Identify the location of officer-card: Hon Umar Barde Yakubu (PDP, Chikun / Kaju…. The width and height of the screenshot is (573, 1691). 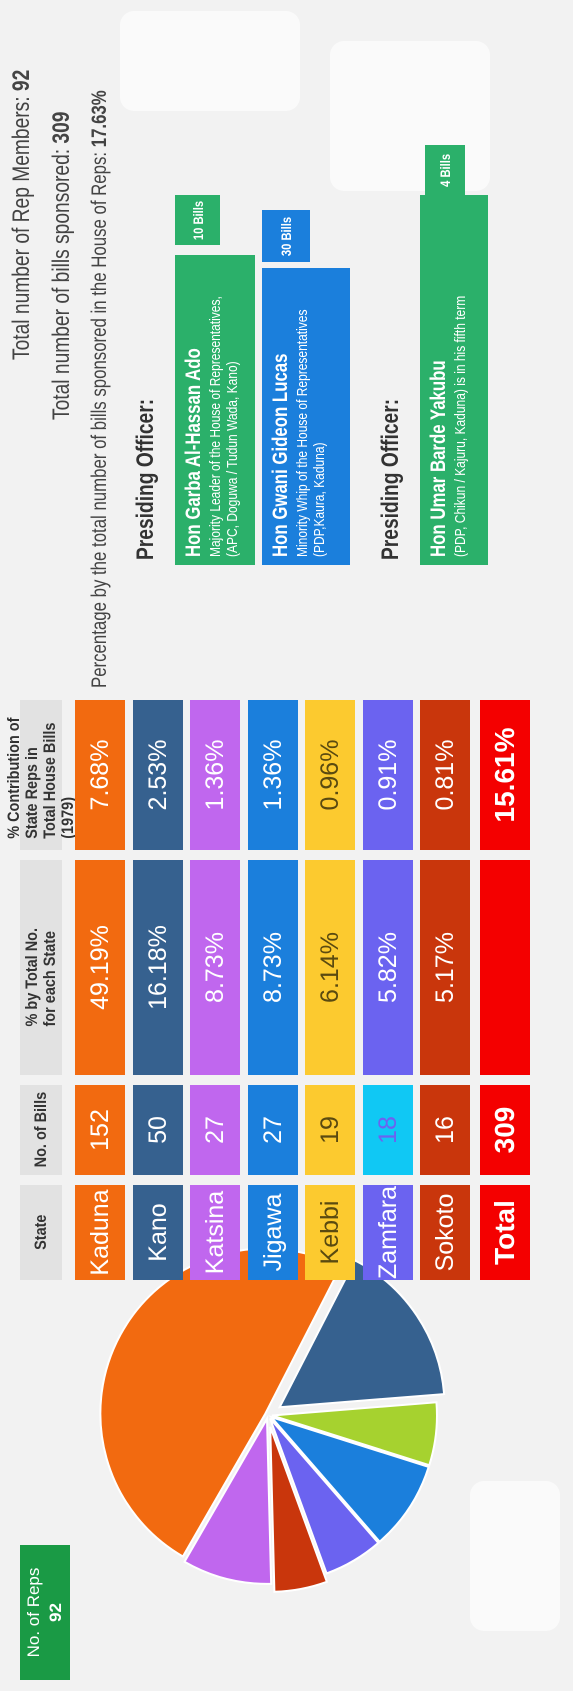
(454, 380).